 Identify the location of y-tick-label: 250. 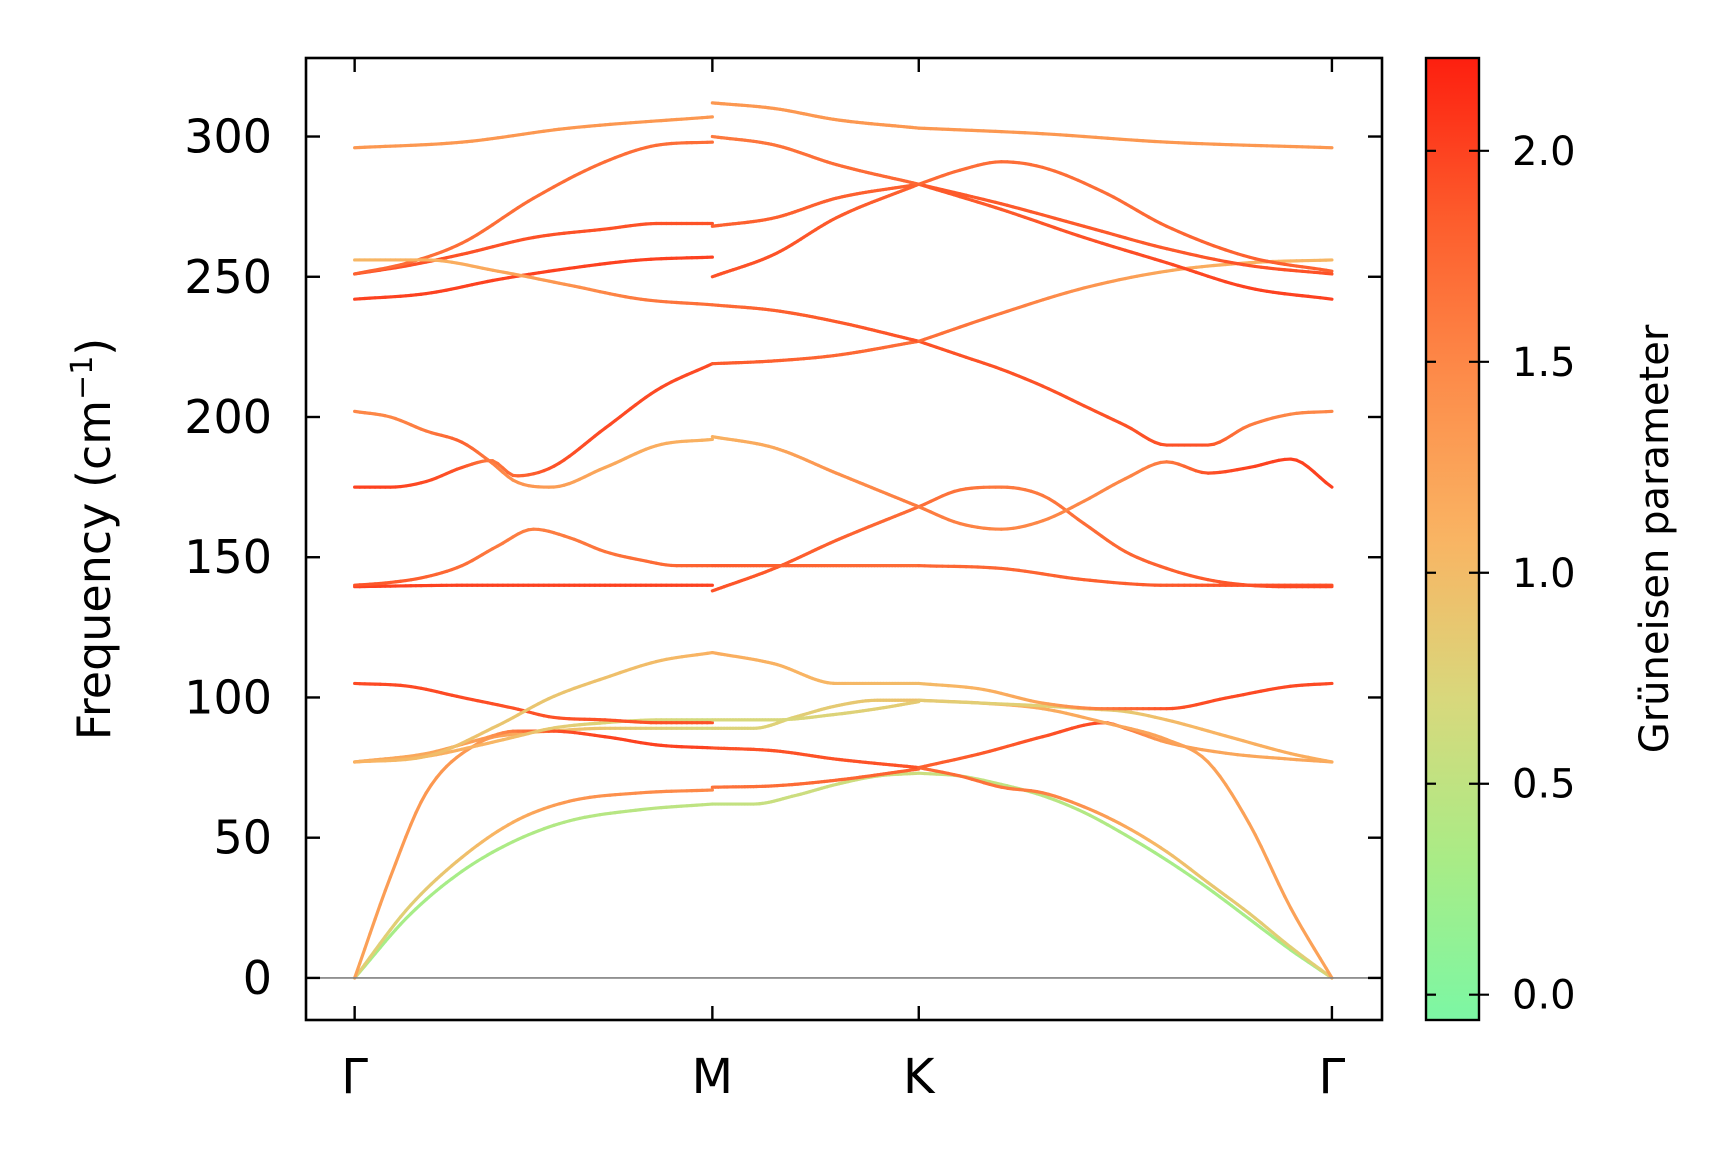
(228, 277).